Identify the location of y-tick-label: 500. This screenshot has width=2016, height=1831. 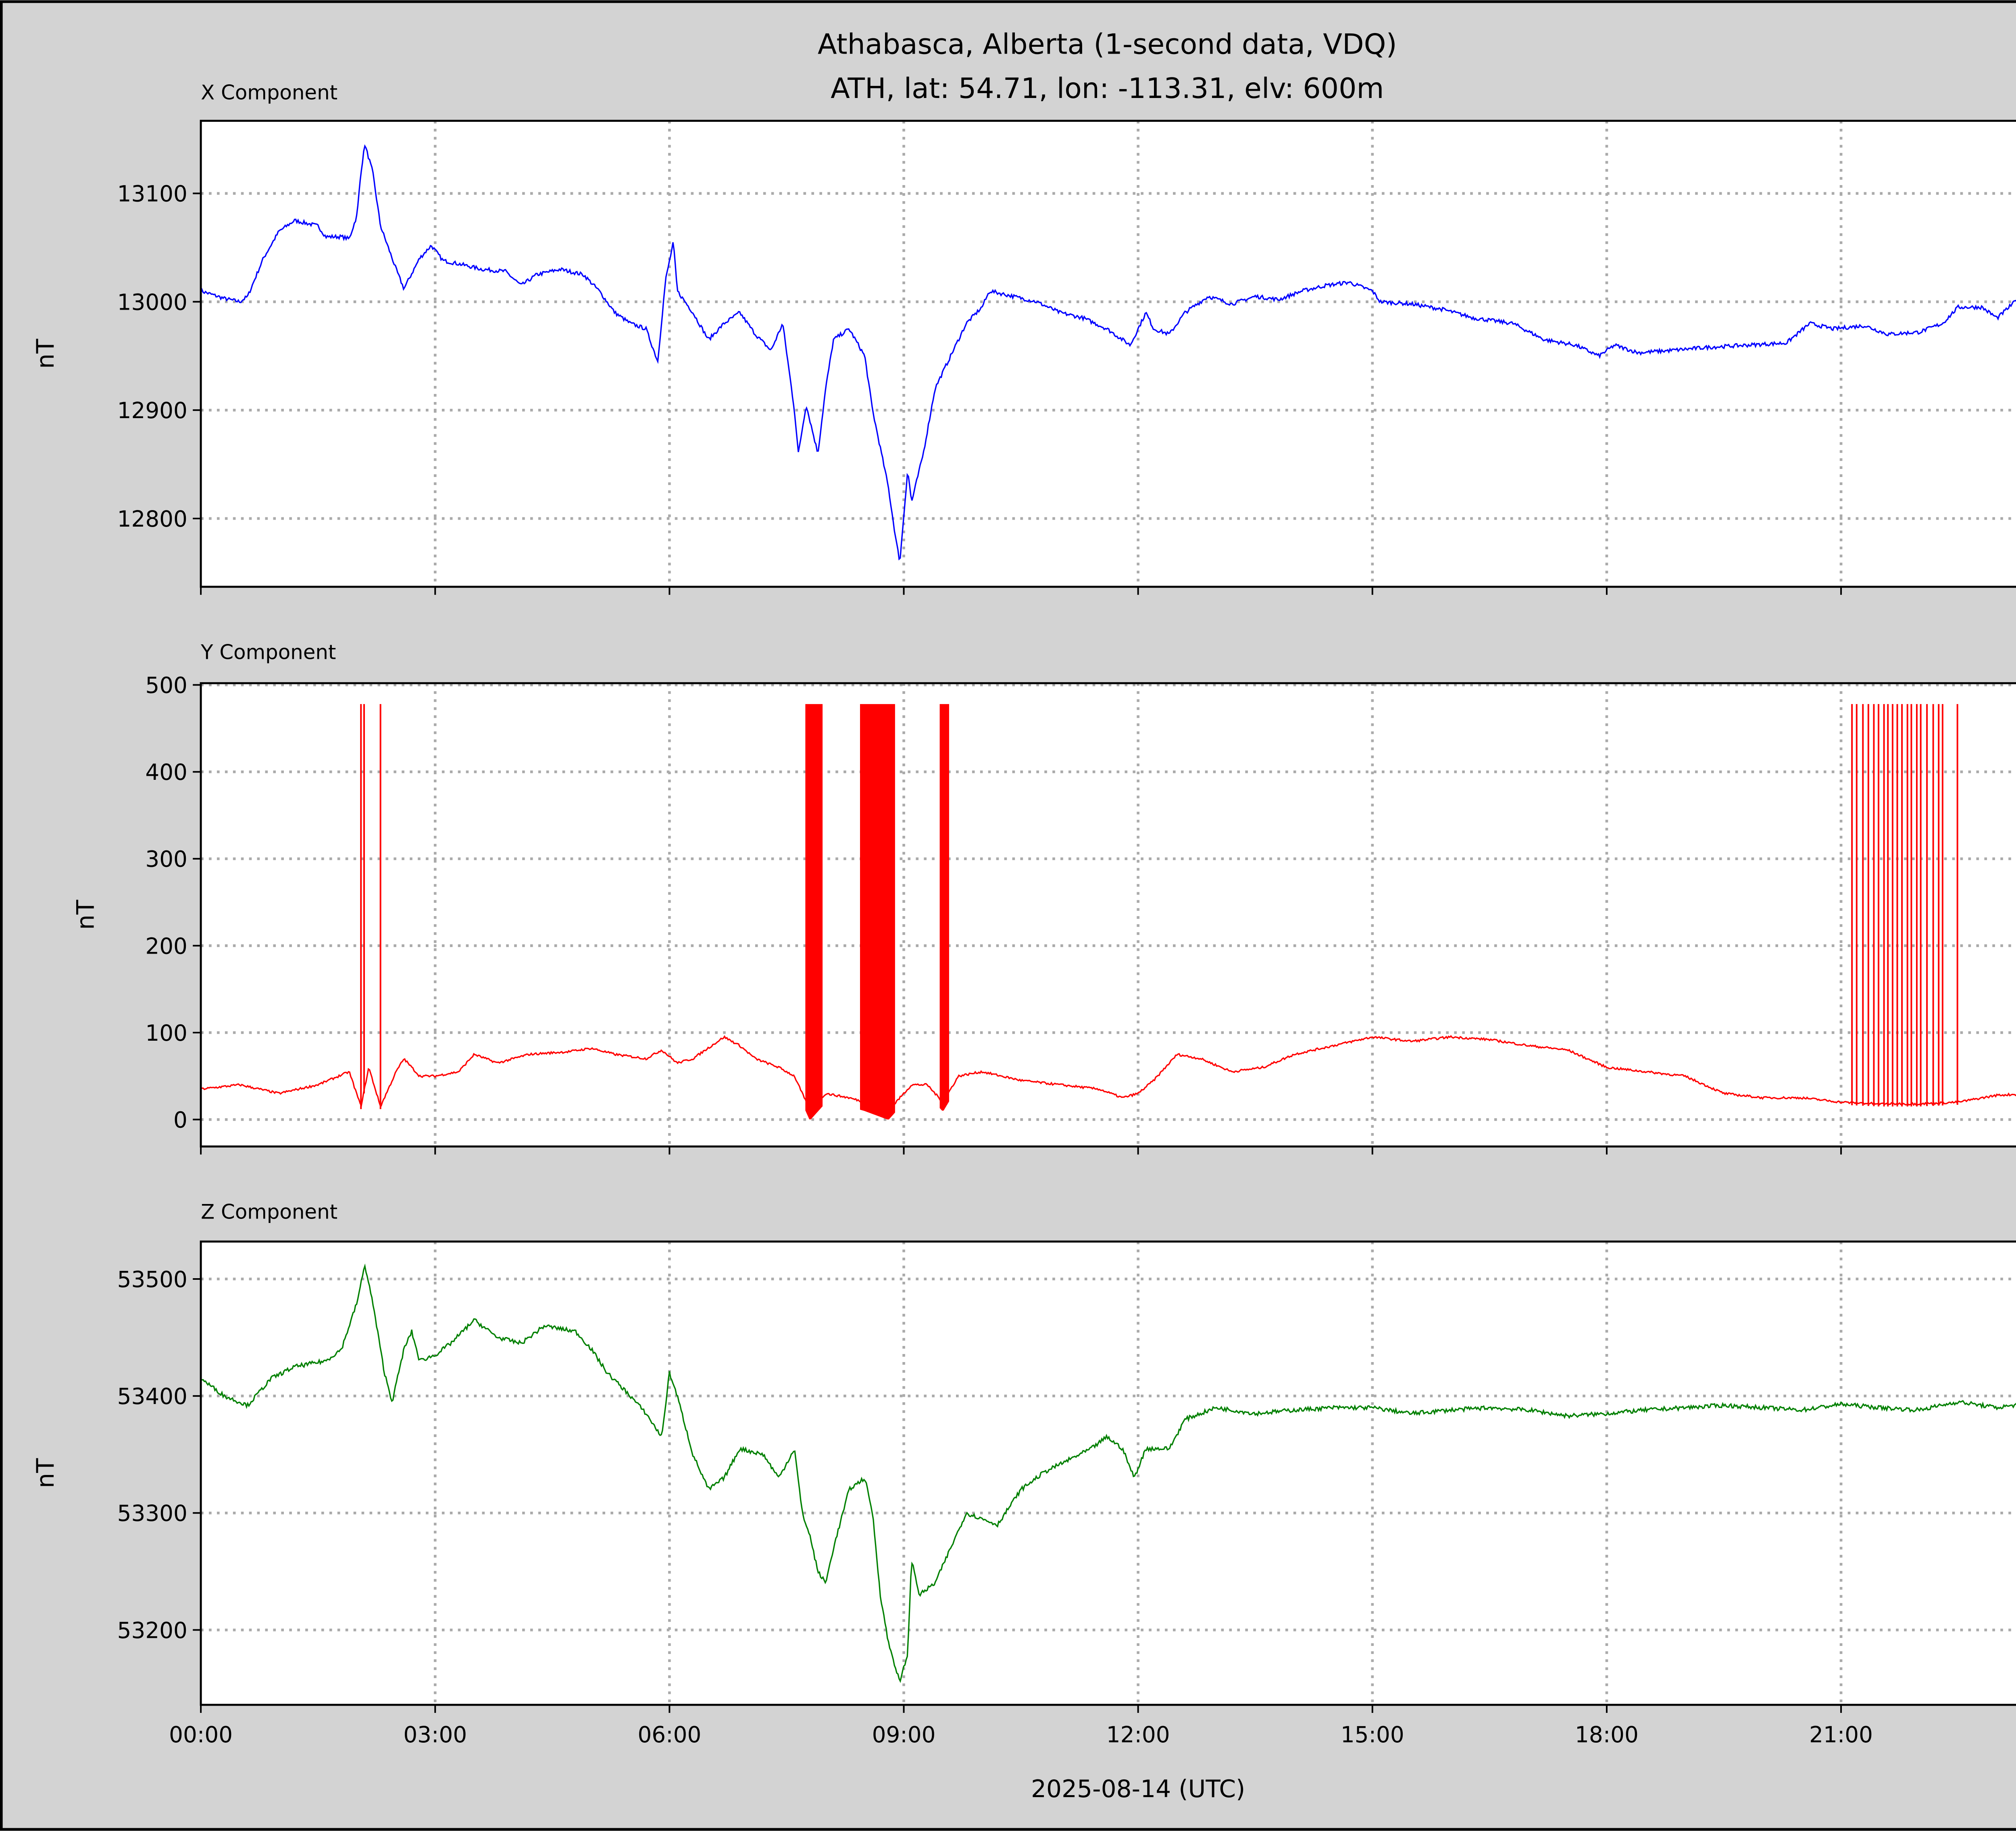
(166, 685).